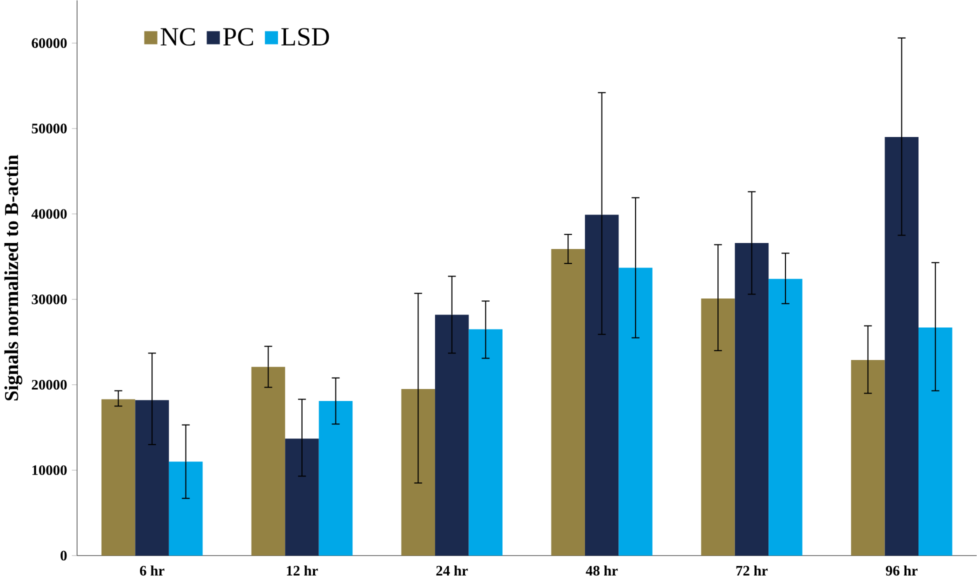  I want to click on x-tick-label: 24 hr, so click(452, 571).